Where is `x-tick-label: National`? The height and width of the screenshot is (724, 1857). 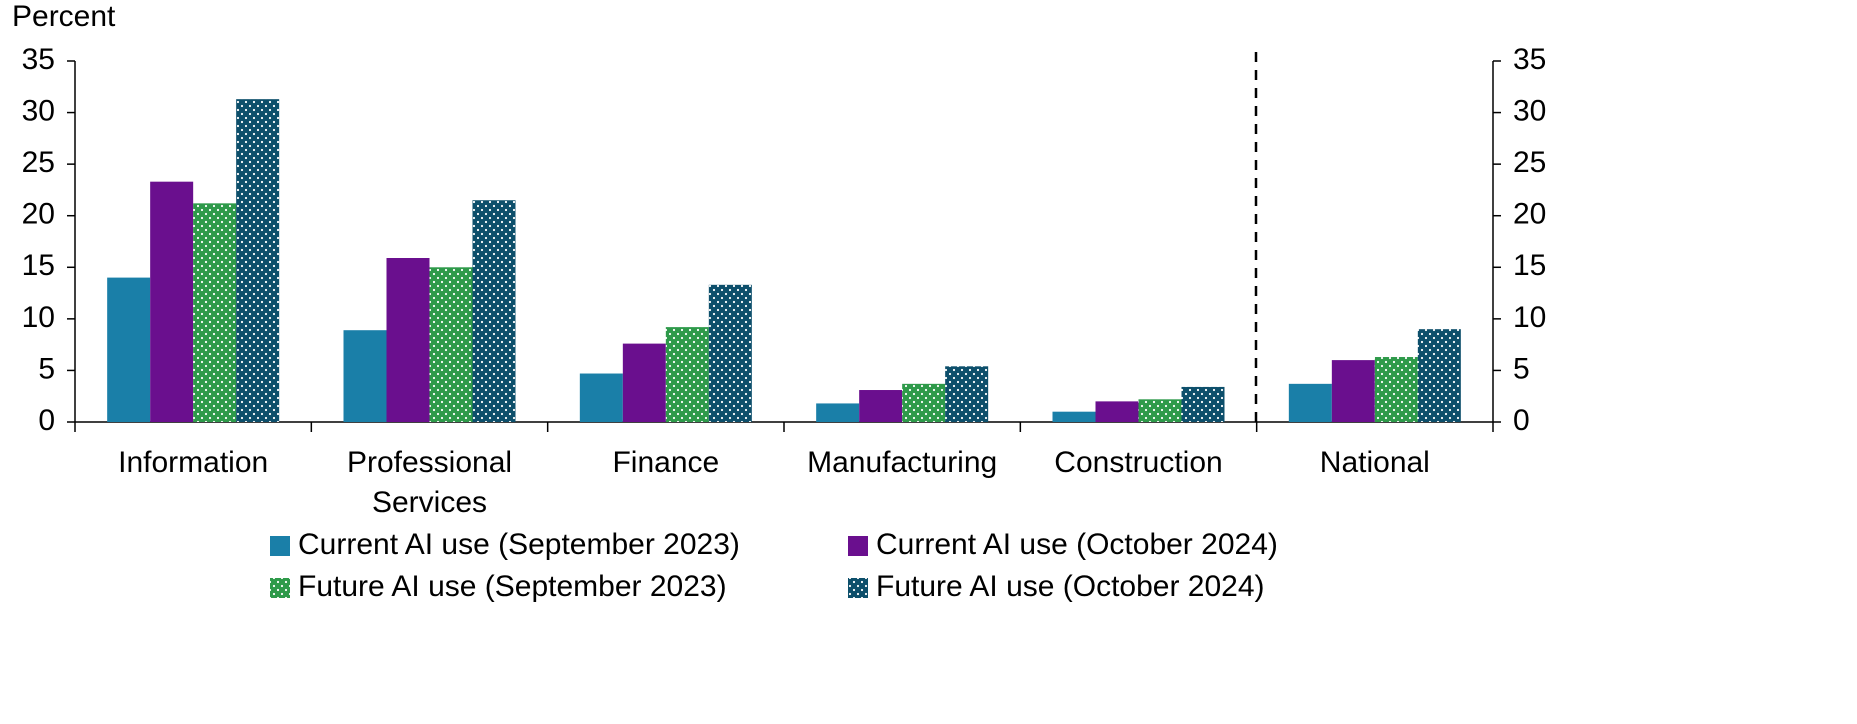
x-tick-label: National is located at coordinates (1375, 462).